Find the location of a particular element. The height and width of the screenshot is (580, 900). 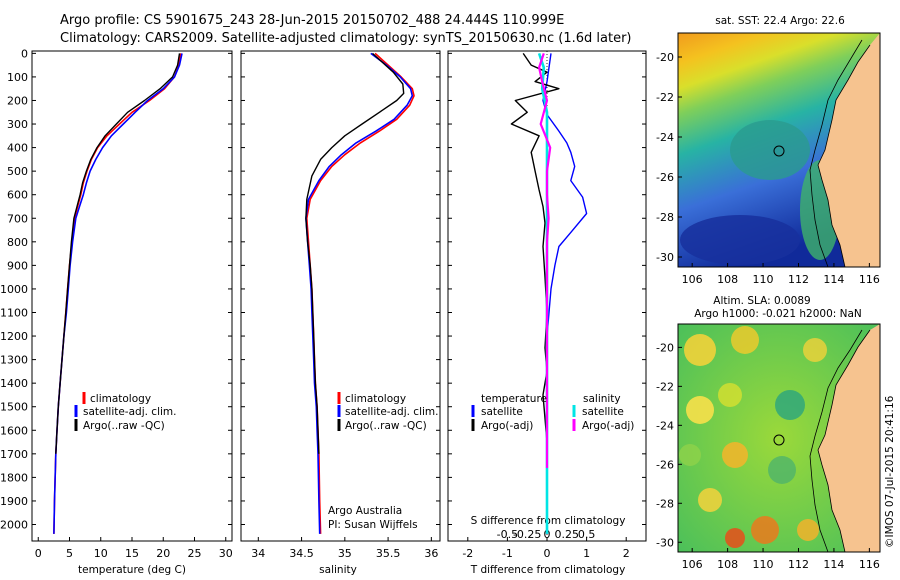

depth-tick-label: 1200 is located at coordinates (14, 336).